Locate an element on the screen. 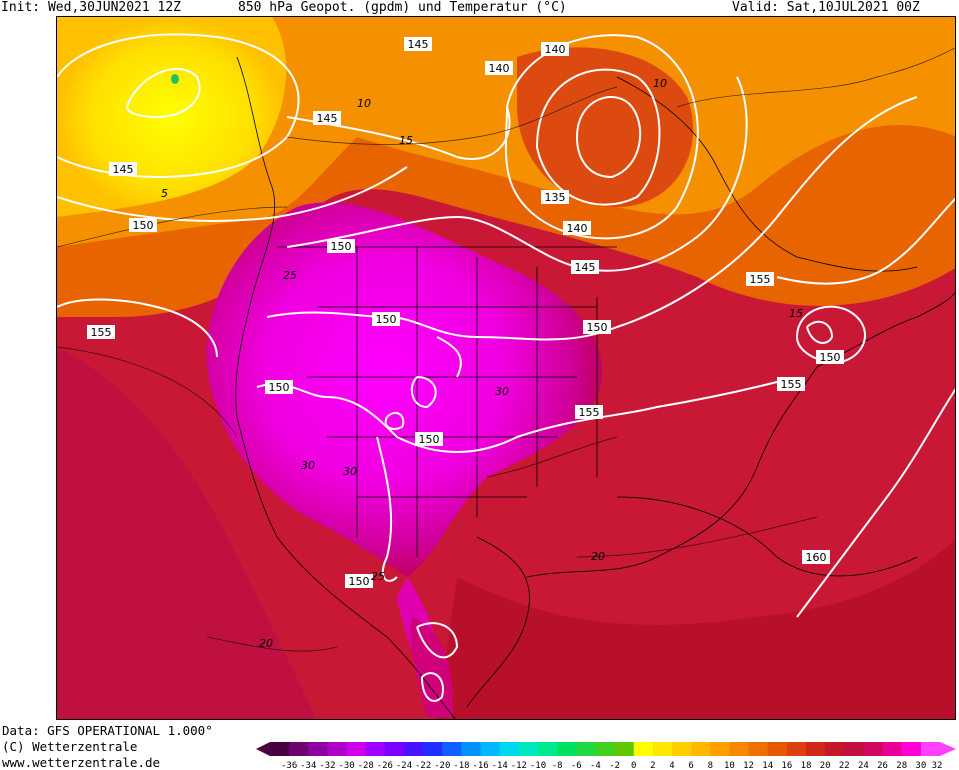 Image resolution: width=959 pixels, height=770 pixels. color-scale-swatches is located at coordinates (606, 749).